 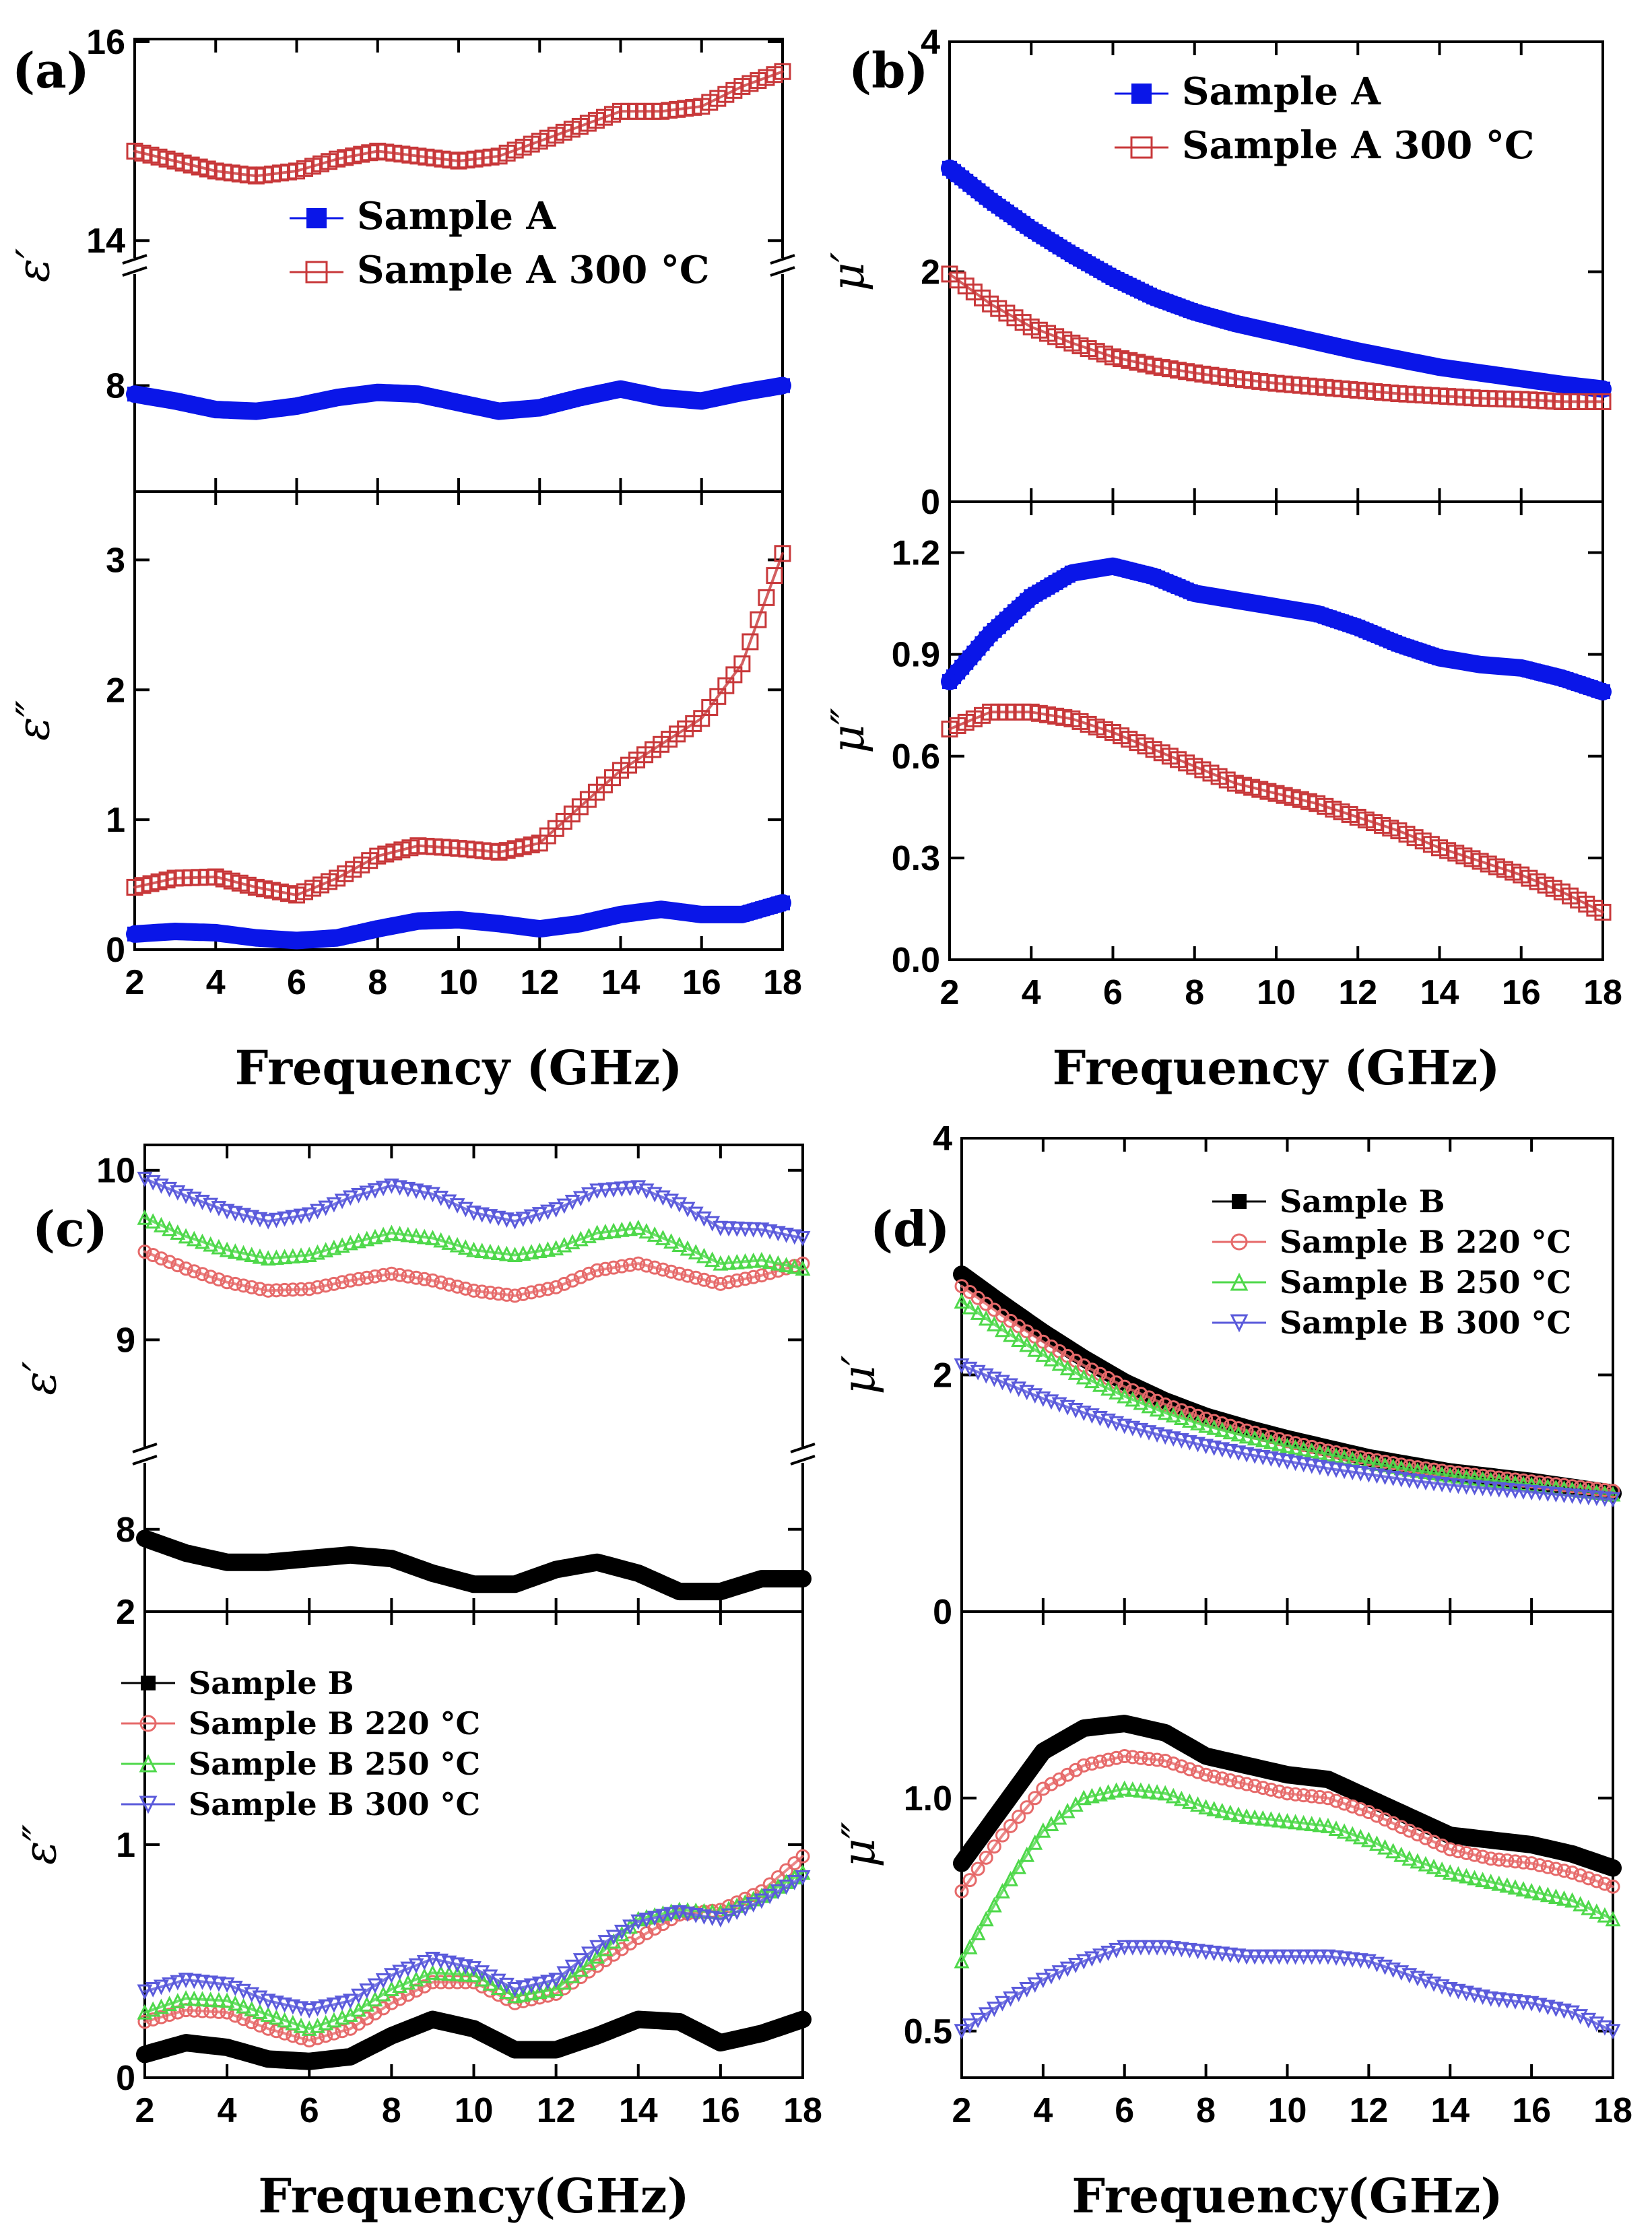 I want to click on x-tick-label: 16, so click(x=701, y=982).